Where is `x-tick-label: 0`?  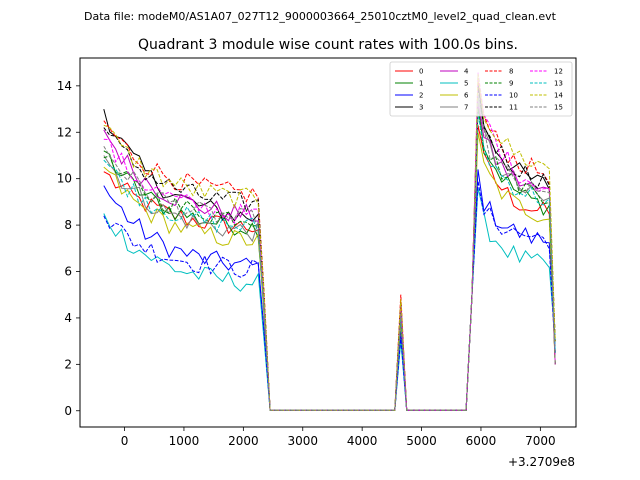
x-tick-label: 0 is located at coordinates (125, 441).